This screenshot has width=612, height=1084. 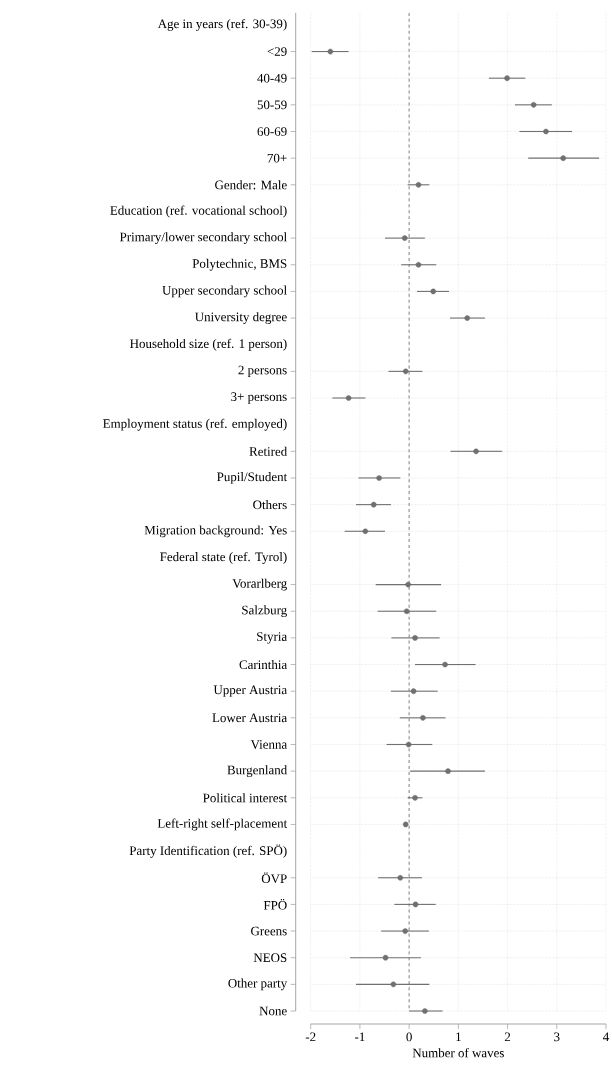 What do you see at coordinates (208, 851) in the screenshot?
I see `y-tick-label: Party Identification (ref. SPÖ)` at bounding box center [208, 851].